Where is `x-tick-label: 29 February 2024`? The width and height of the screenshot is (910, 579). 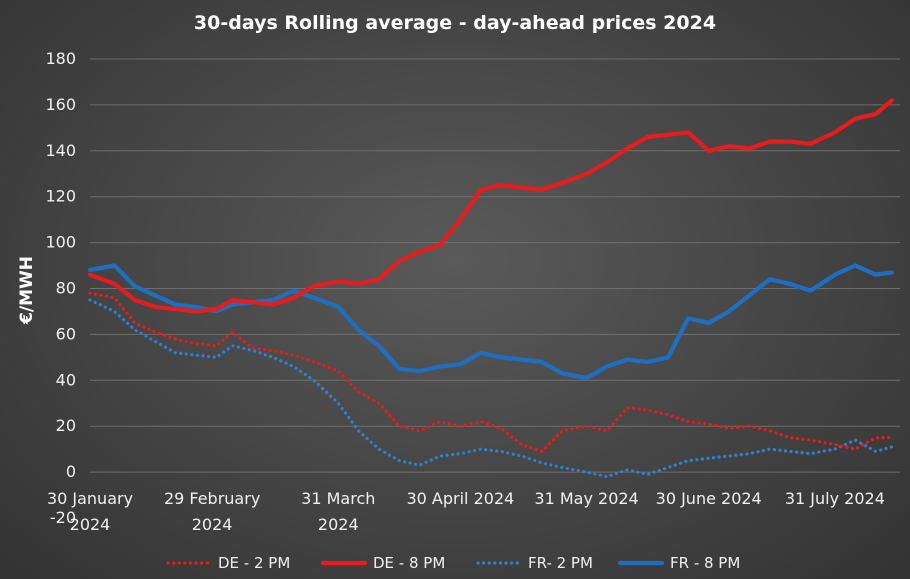
x-tick-label: 29 February 2024 is located at coordinates (212, 511).